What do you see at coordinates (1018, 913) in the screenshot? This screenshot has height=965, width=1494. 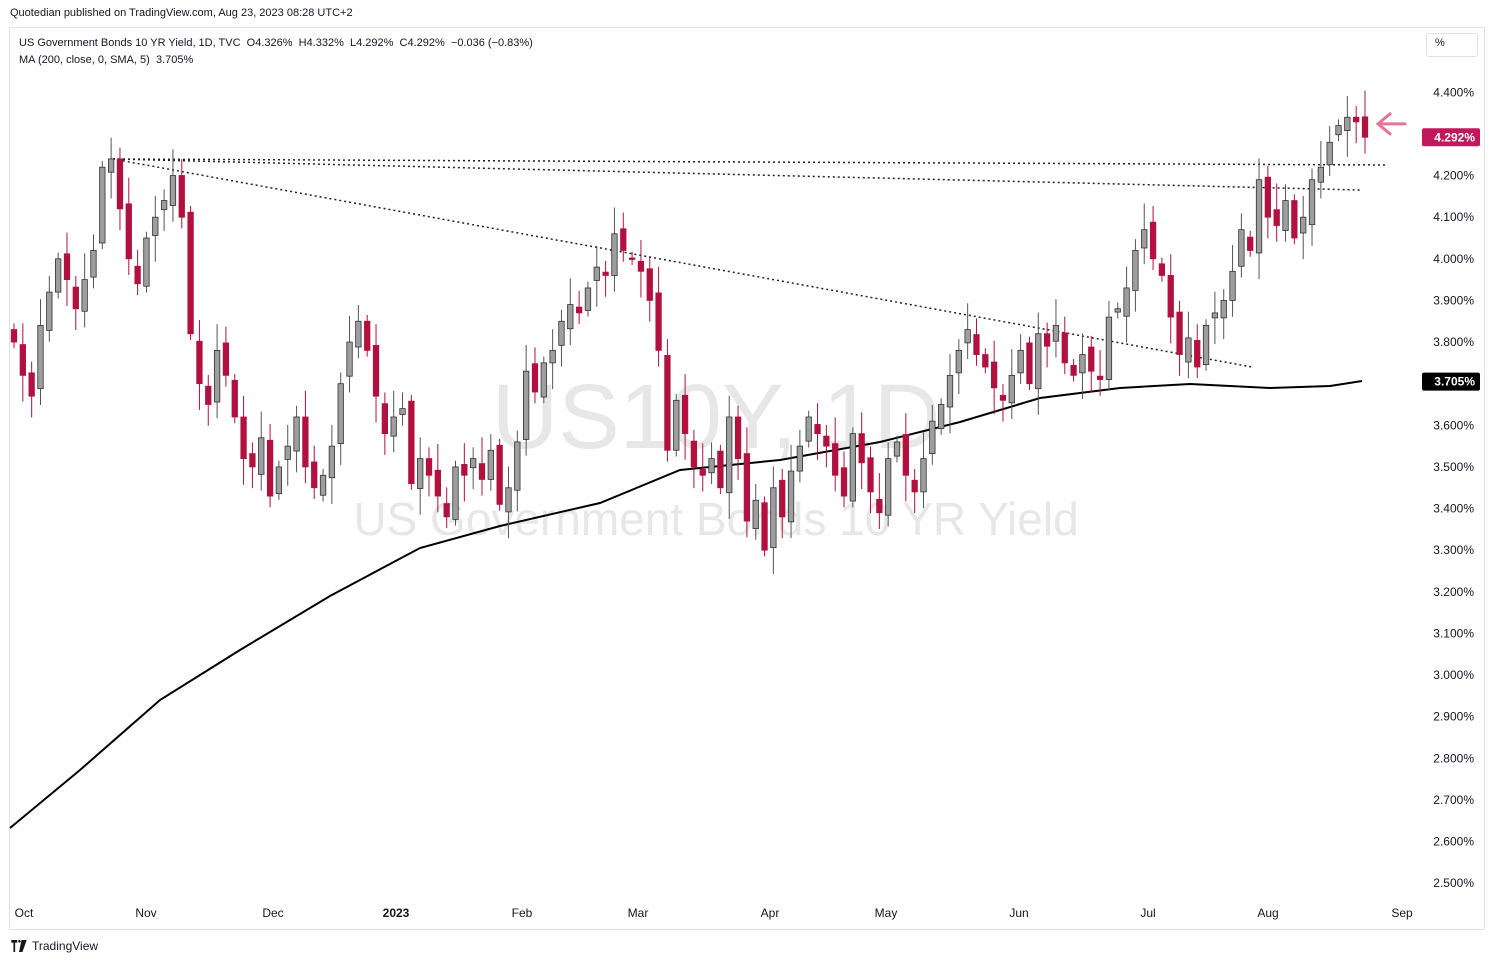 I see `x-tick-label: Jun` at bounding box center [1018, 913].